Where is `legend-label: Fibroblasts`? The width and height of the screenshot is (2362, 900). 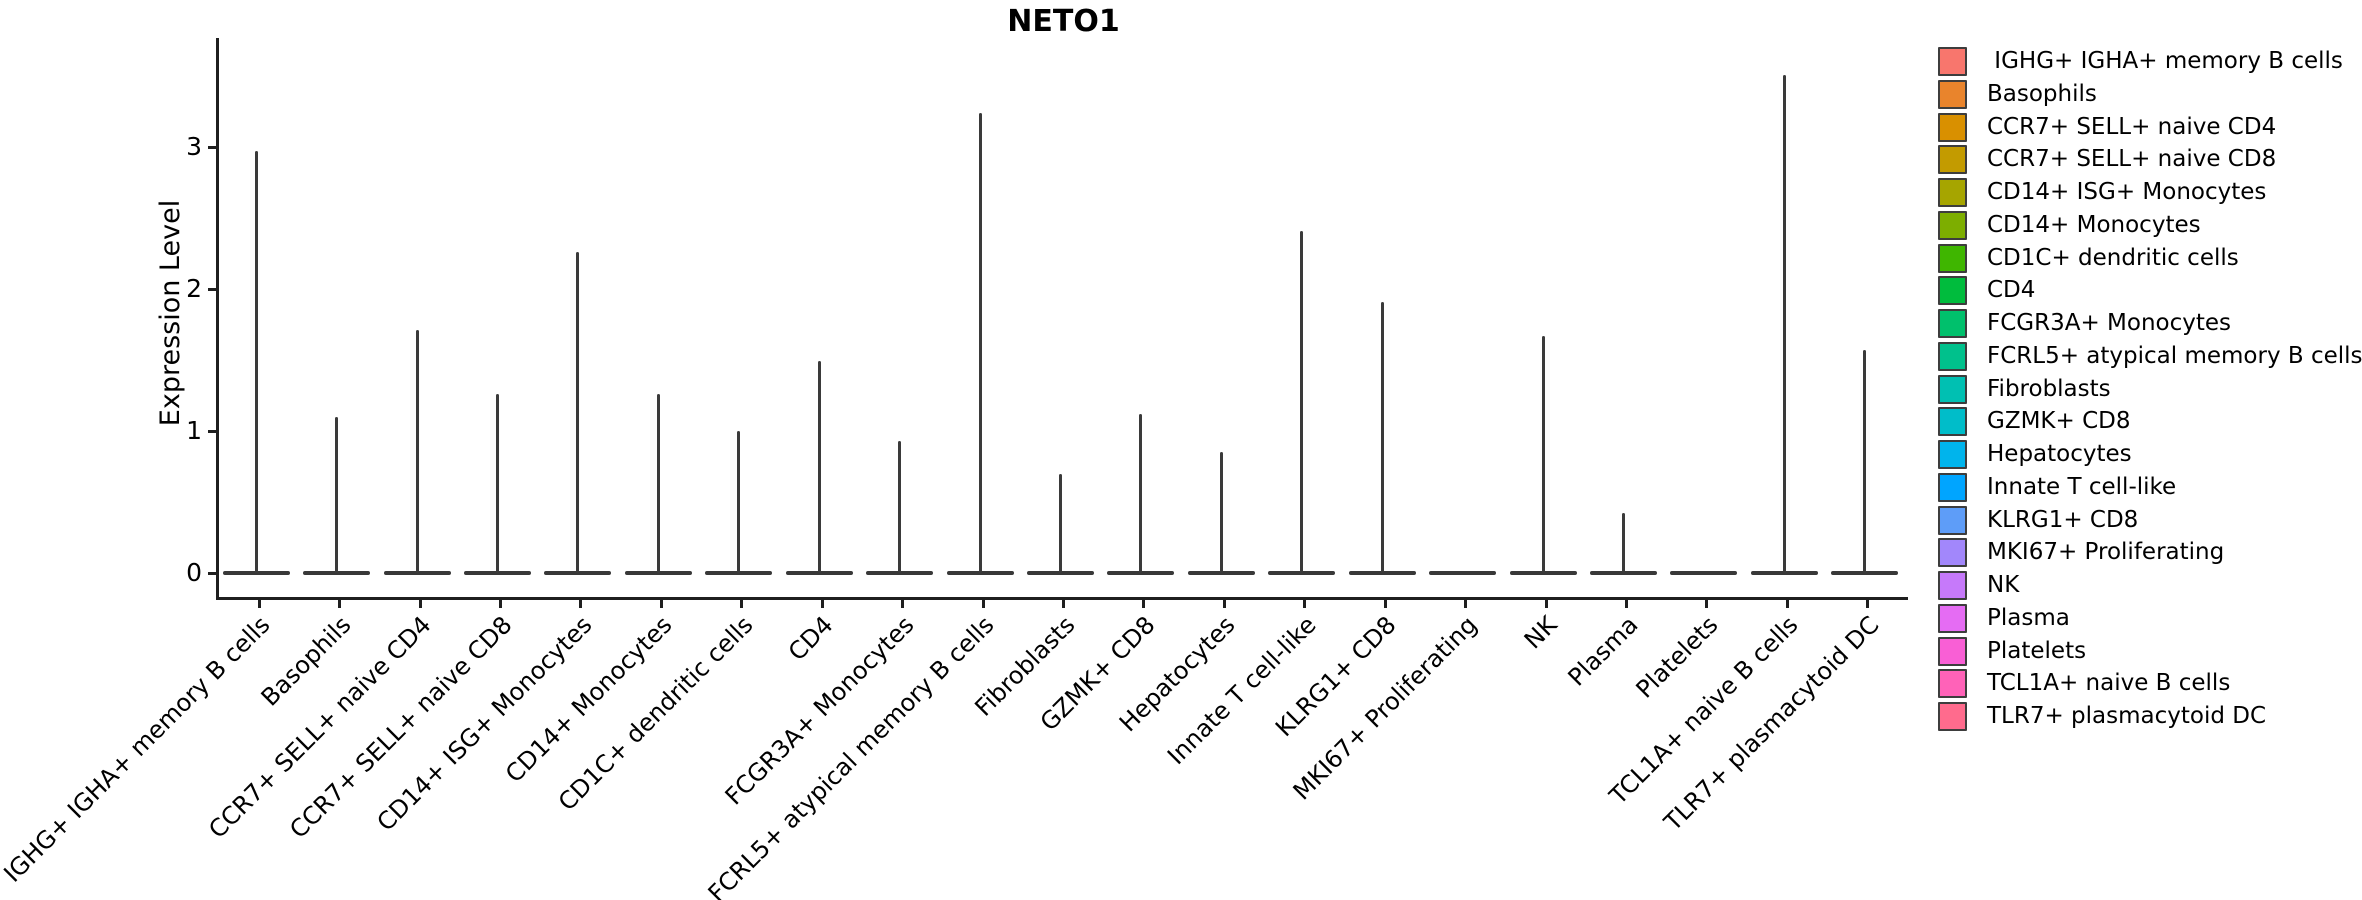 legend-label: Fibroblasts is located at coordinates (2049, 388).